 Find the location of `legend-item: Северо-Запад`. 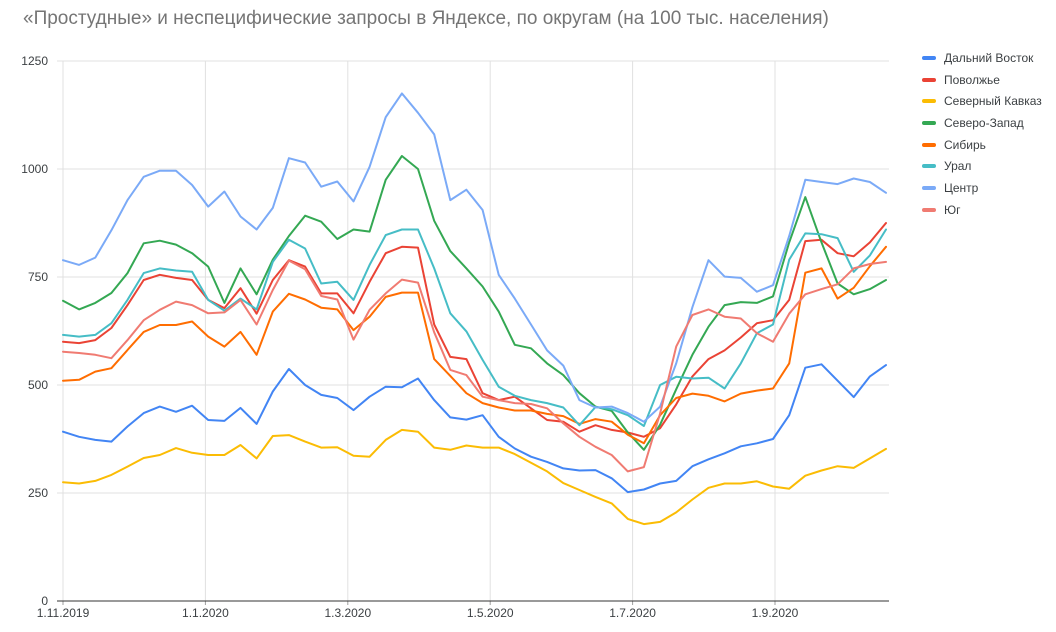

legend-item: Северо-Запад is located at coordinates (982, 123).